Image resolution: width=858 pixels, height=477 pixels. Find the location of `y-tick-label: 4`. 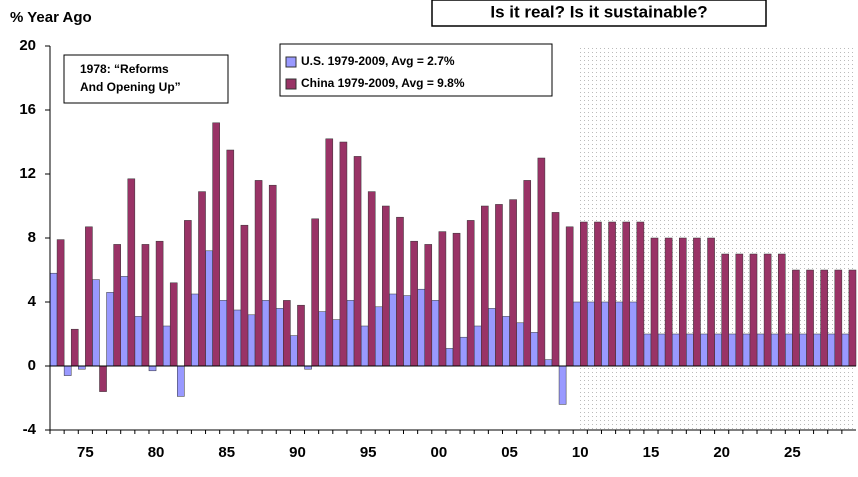

y-tick-label: 4 is located at coordinates (32, 301).